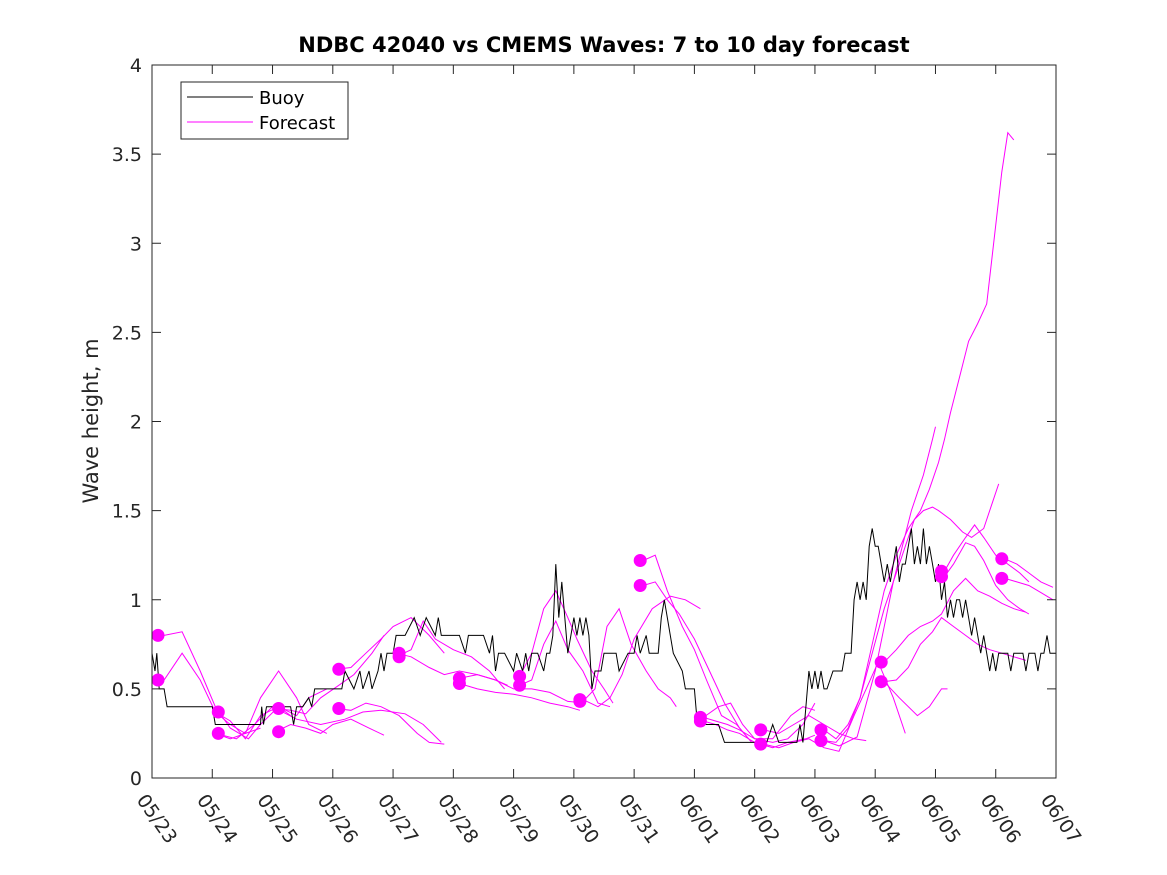 This screenshot has height=875, width=1167. What do you see at coordinates (136, 601) in the screenshot?
I see `y-tick-label: 1` at bounding box center [136, 601].